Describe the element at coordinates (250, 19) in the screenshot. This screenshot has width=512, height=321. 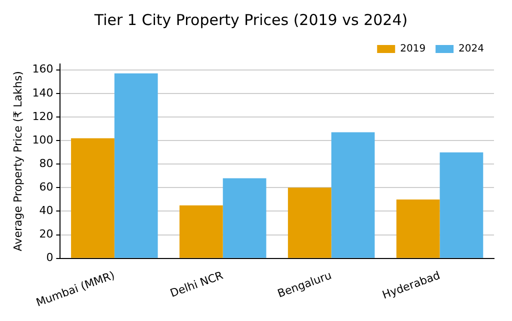
I see `chart-title: Tier 1 City Property Prices (2019 vs 2024)` at that location.